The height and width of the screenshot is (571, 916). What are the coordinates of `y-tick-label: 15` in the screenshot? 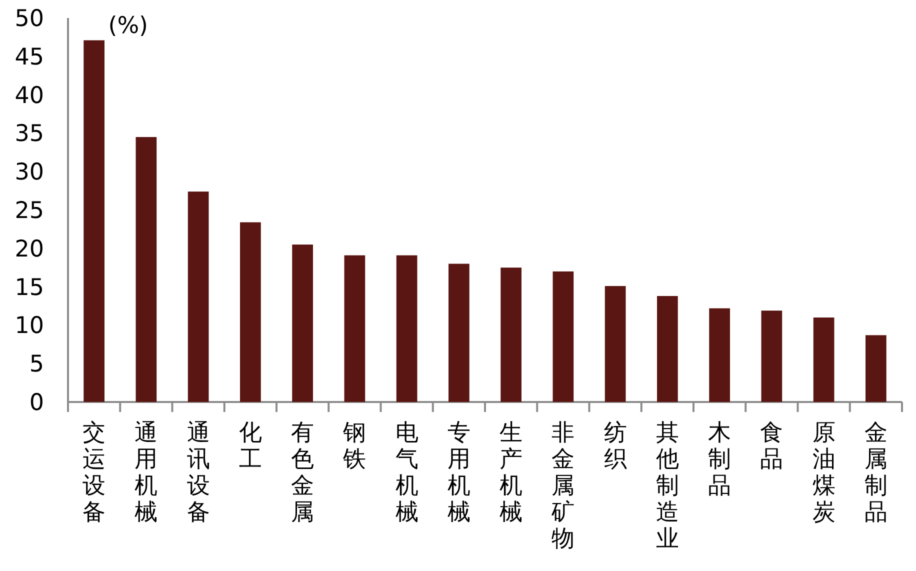 It's located at (29, 287).